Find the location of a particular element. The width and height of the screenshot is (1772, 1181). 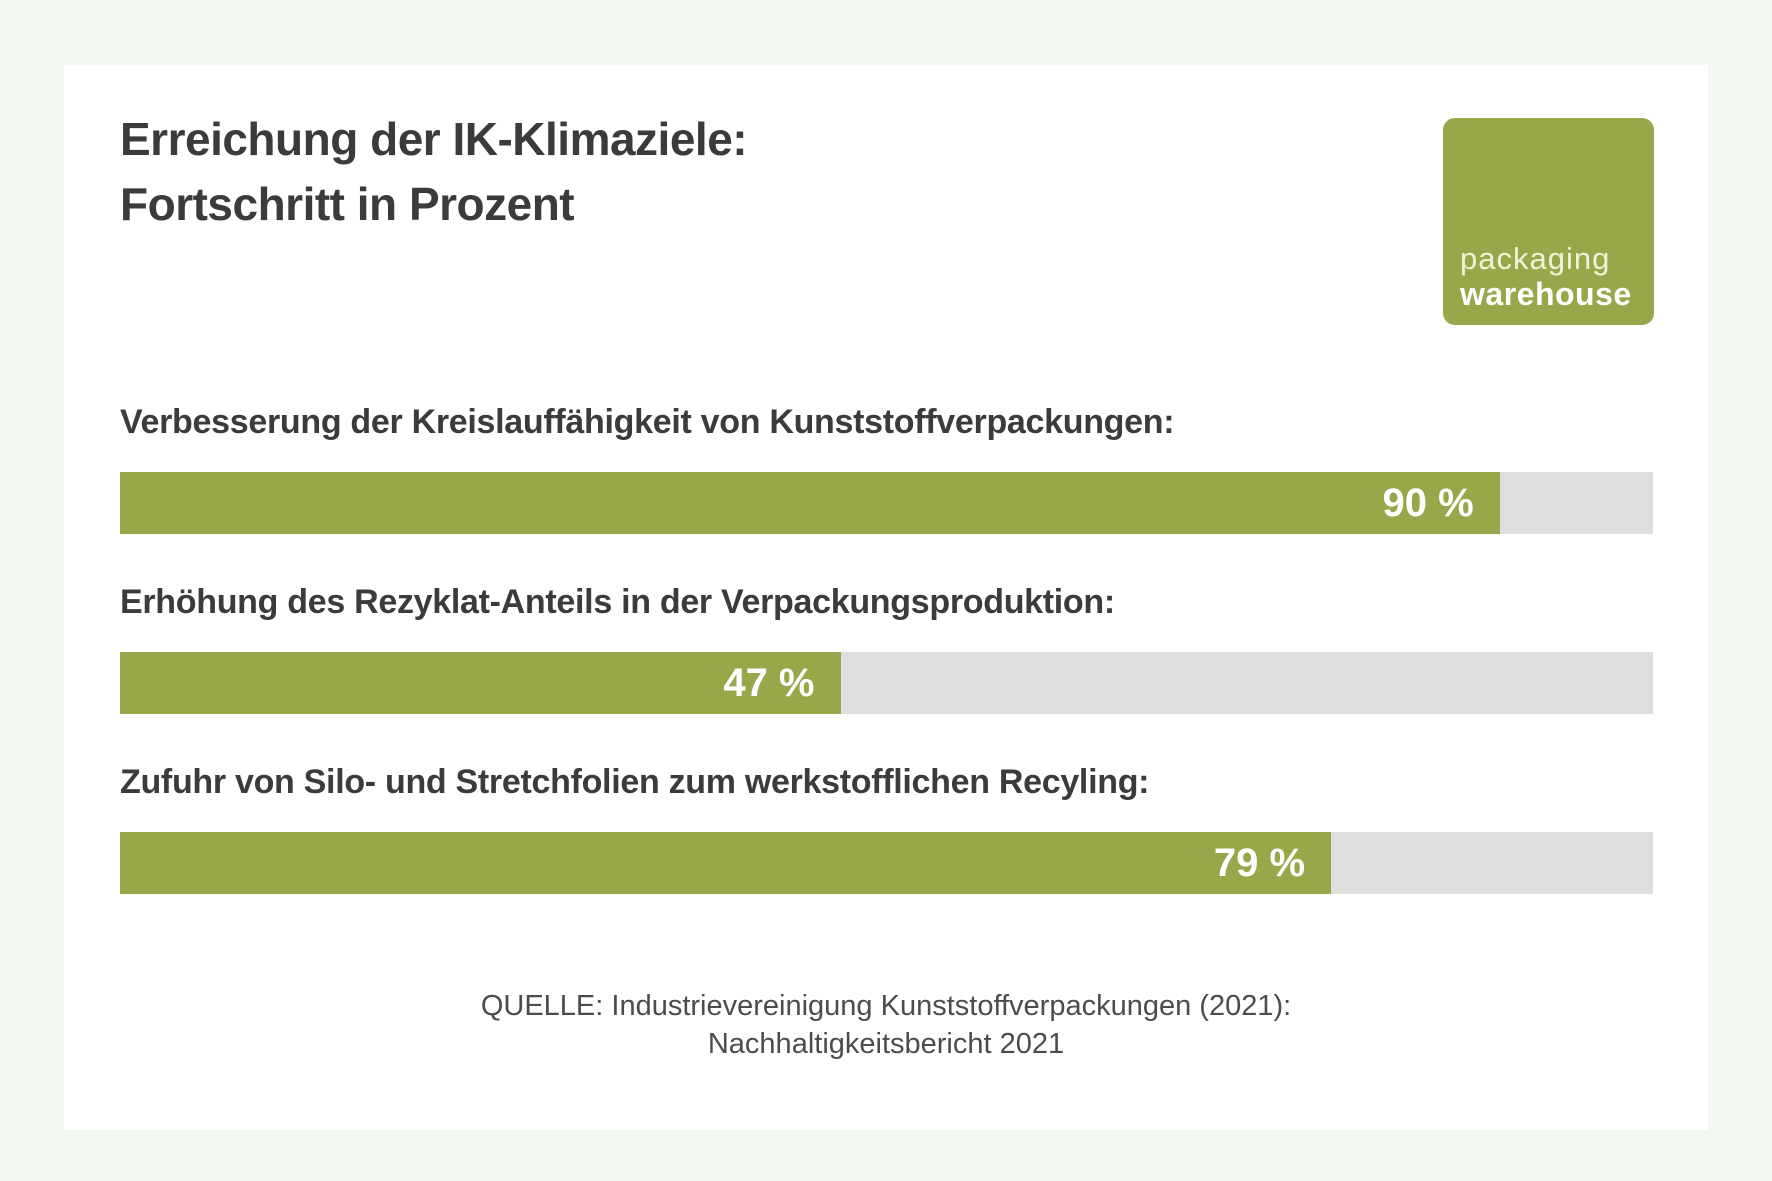

source-line2: Nachhaltigkeitsbericht 2021 is located at coordinates (886, 1044).